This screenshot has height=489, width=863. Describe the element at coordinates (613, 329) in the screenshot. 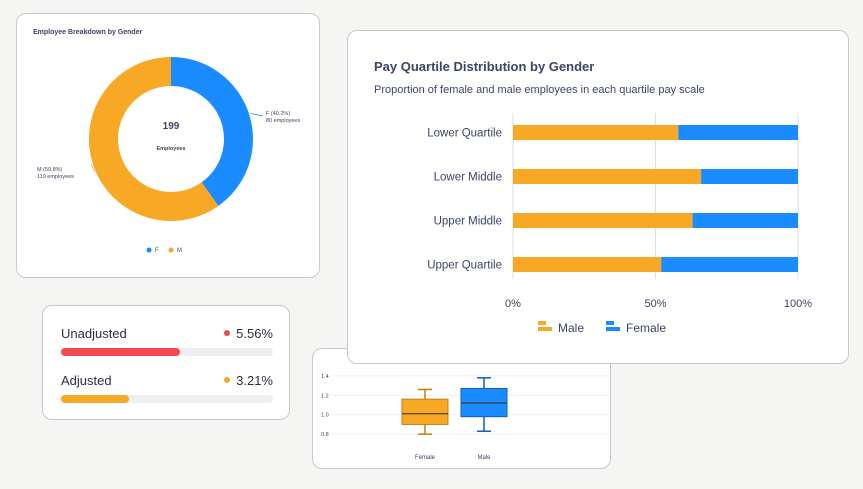

I see `legend-icon-bottom-female` at that location.